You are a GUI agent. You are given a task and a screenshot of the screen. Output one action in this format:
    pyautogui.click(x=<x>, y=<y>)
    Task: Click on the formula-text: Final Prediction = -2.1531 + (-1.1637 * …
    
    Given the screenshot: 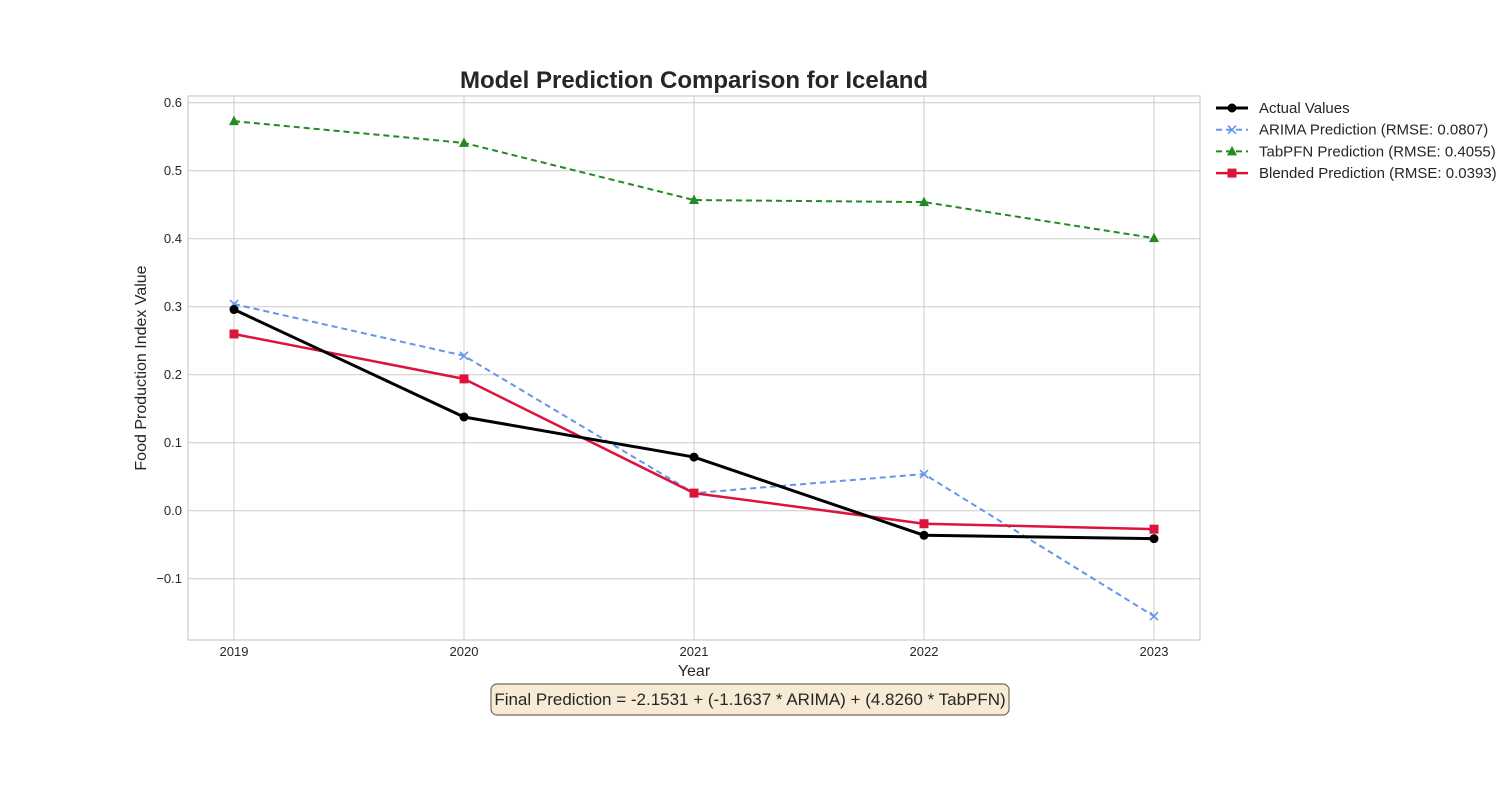 What is the action you would take?
    pyautogui.click(x=749, y=699)
    